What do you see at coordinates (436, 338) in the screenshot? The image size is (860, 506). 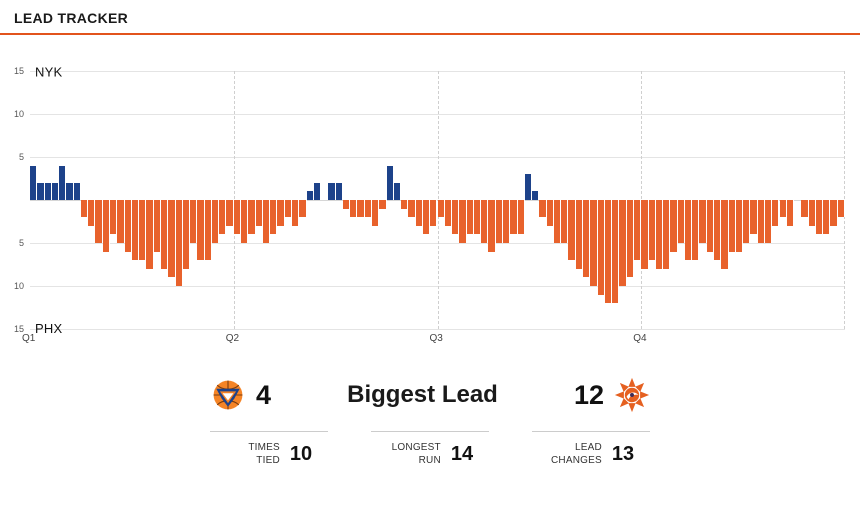 I see `x-label-q3: Q3` at bounding box center [436, 338].